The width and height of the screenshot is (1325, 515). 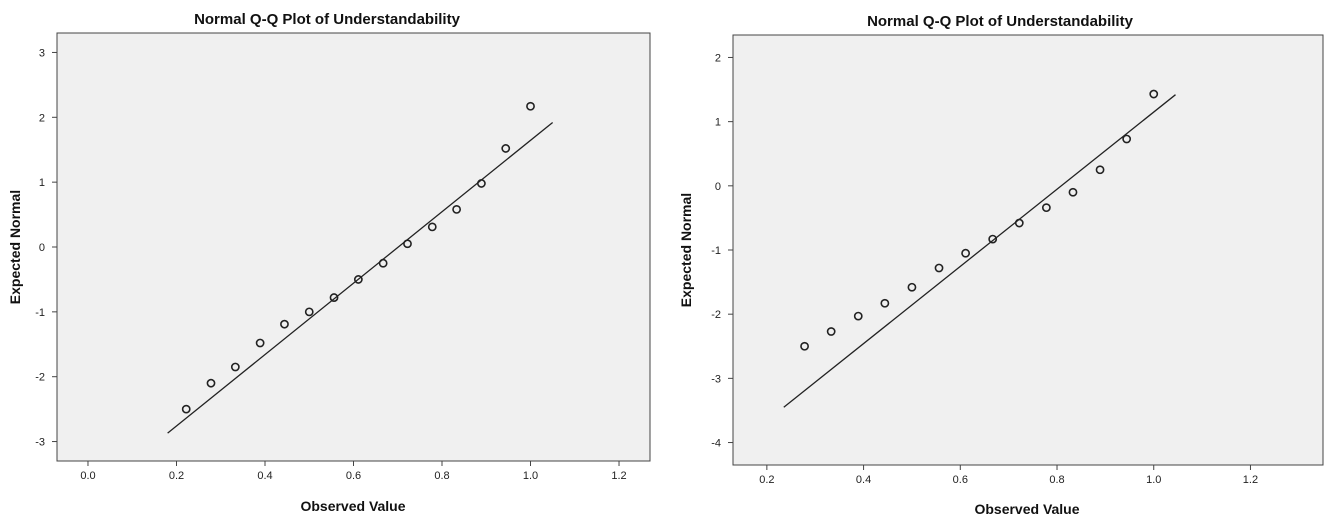 I want to click on data-points, so click(x=979, y=220).